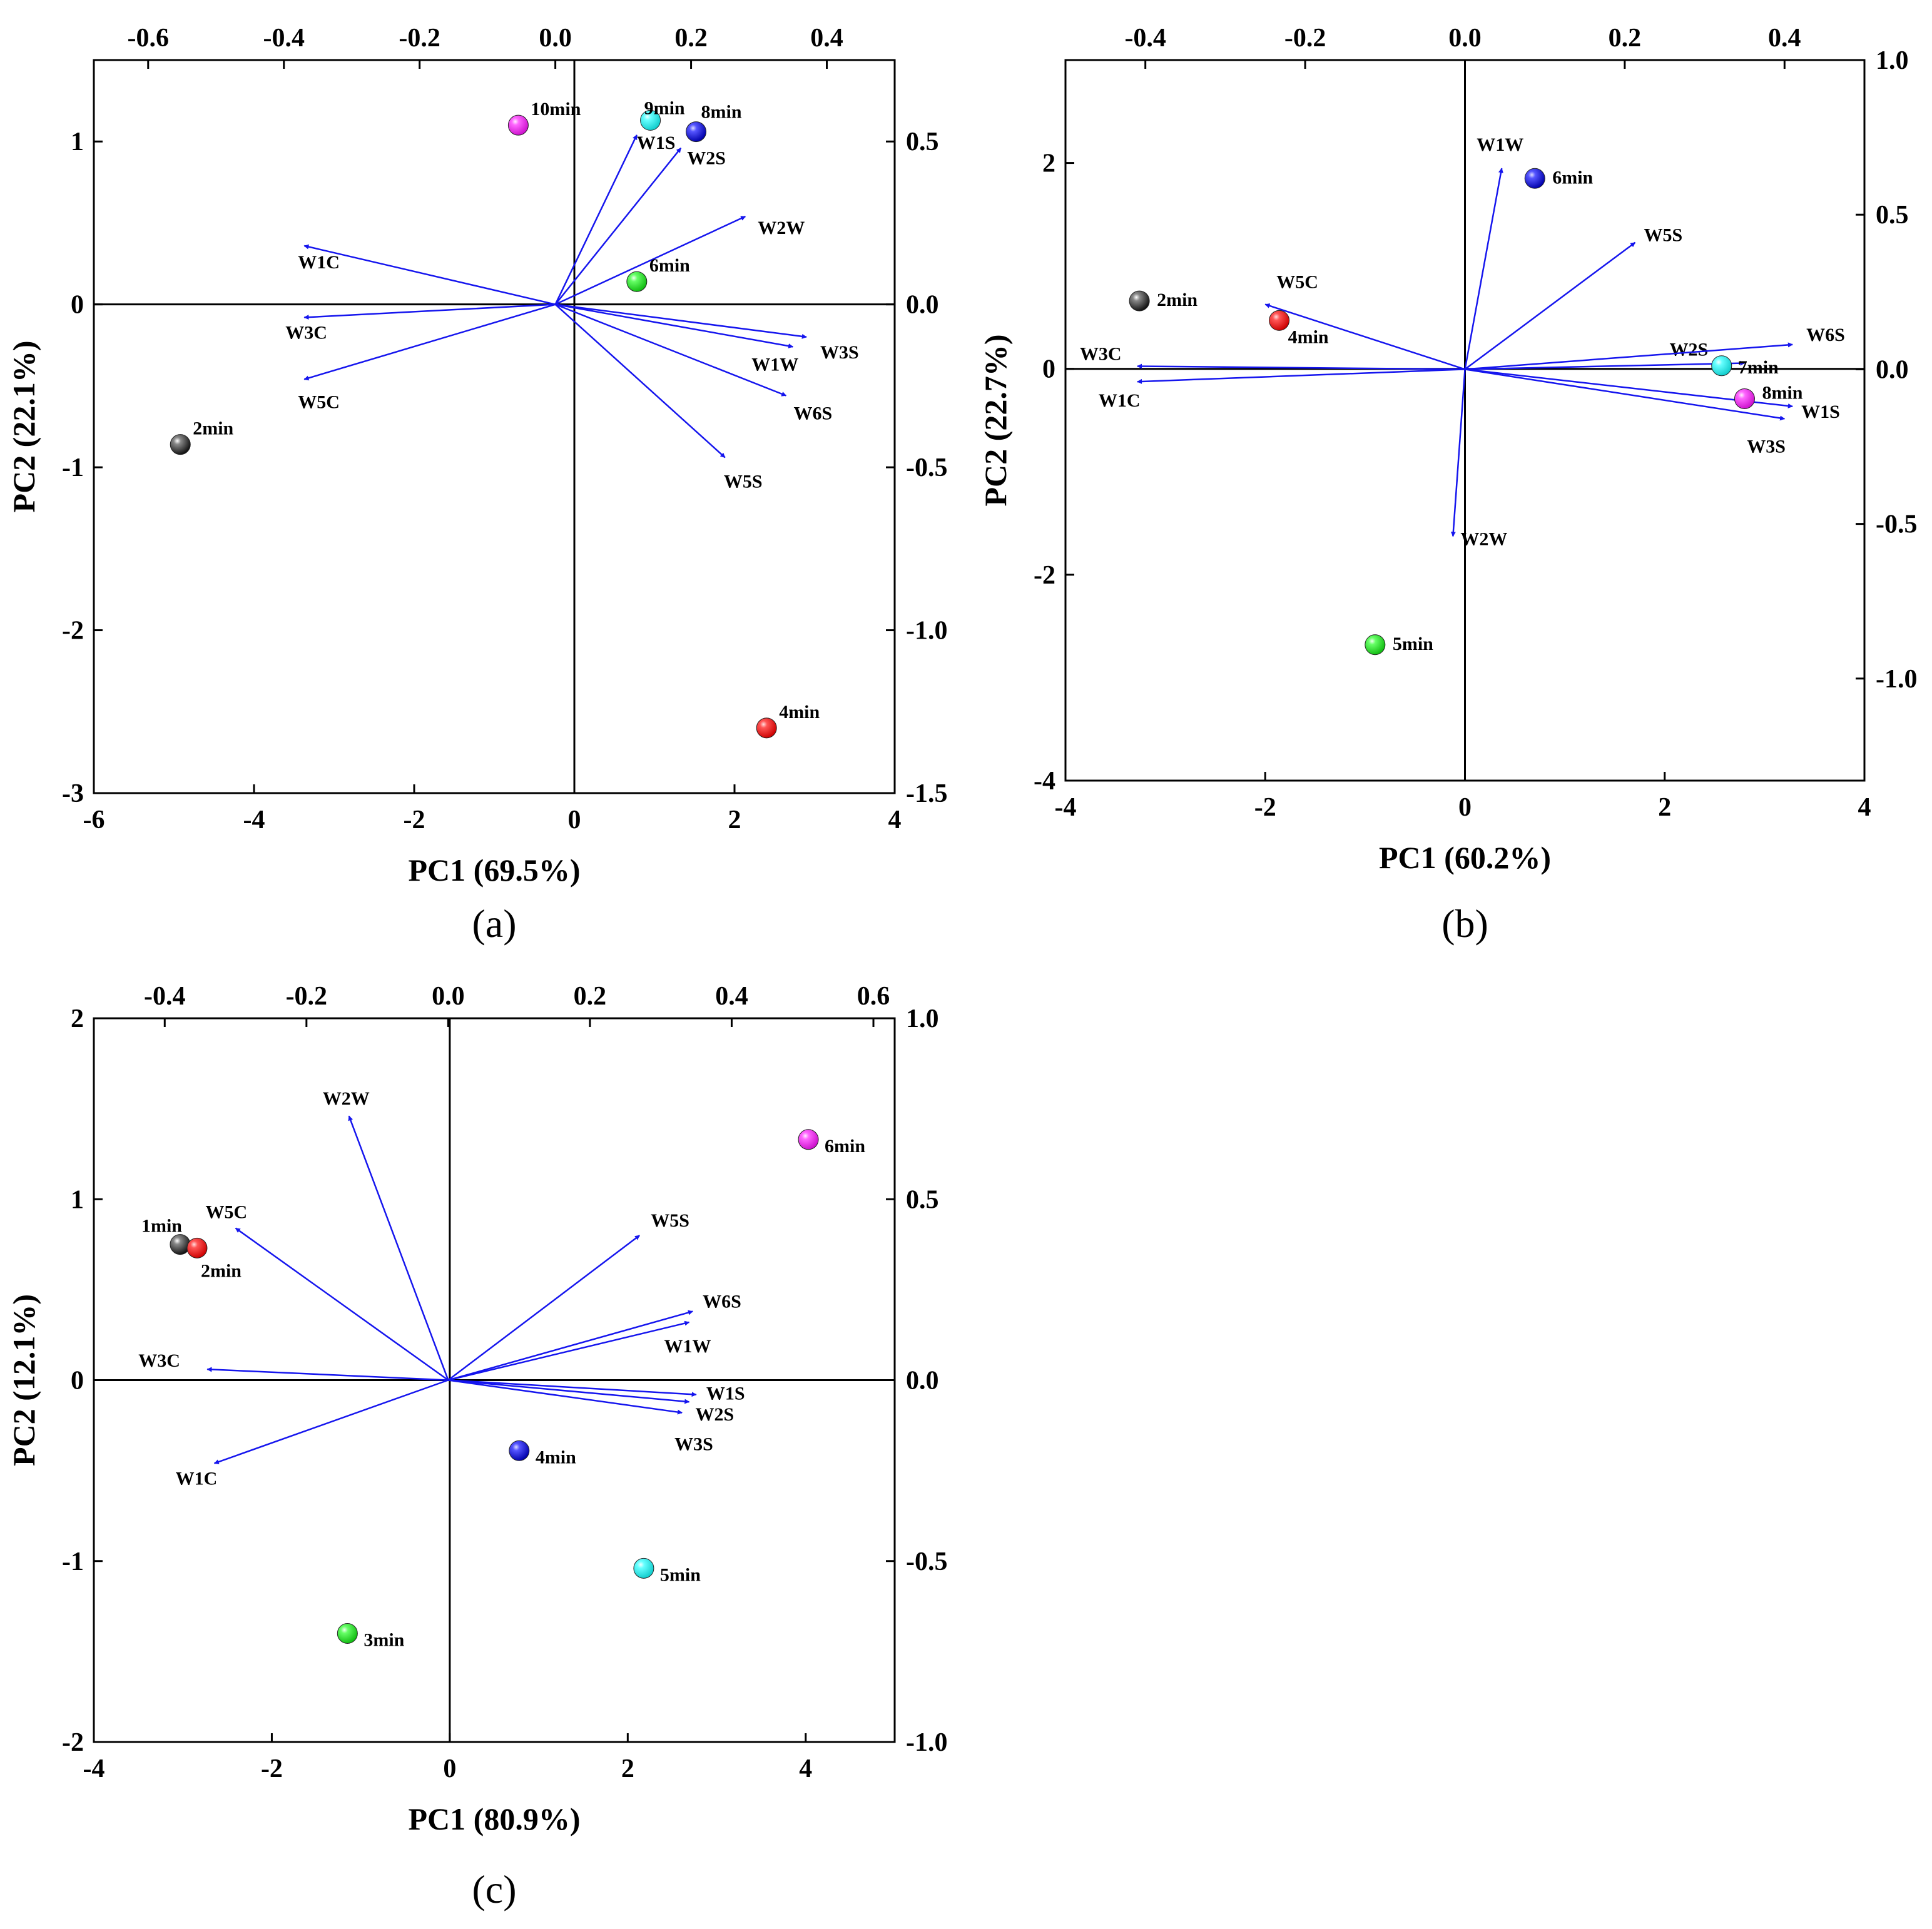  What do you see at coordinates (650, 120) in the screenshot?
I see `score-point-9min` at bounding box center [650, 120].